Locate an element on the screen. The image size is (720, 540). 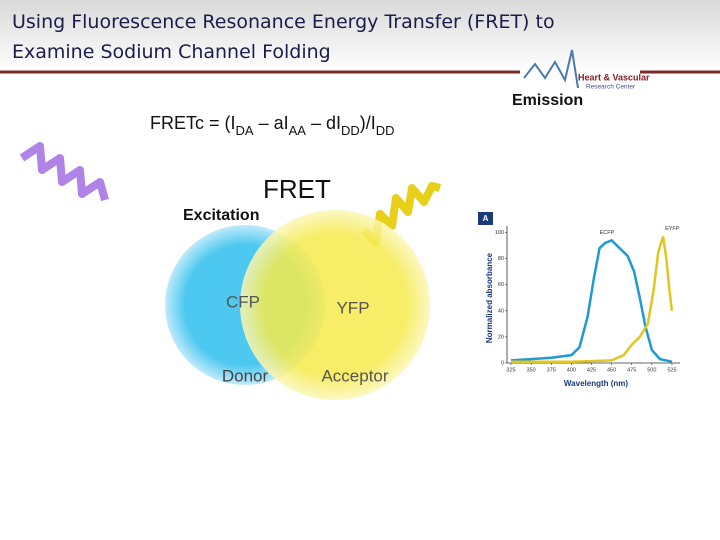
header-band is located at coordinates (360, 36).